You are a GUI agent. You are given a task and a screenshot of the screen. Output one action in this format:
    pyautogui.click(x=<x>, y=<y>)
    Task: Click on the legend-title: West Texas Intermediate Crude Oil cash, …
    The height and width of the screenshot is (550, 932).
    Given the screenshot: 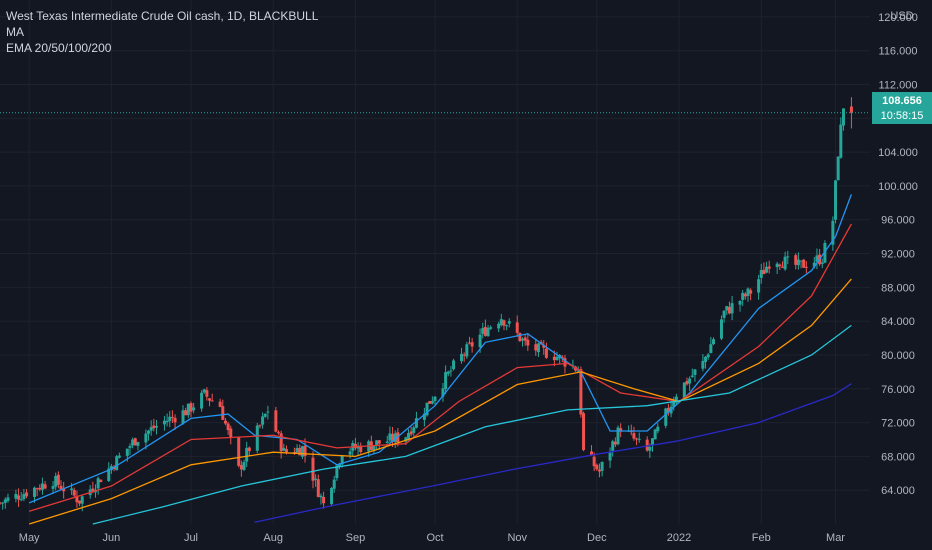 What is the action you would take?
    pyautogui.click(x=162, y=16)
    